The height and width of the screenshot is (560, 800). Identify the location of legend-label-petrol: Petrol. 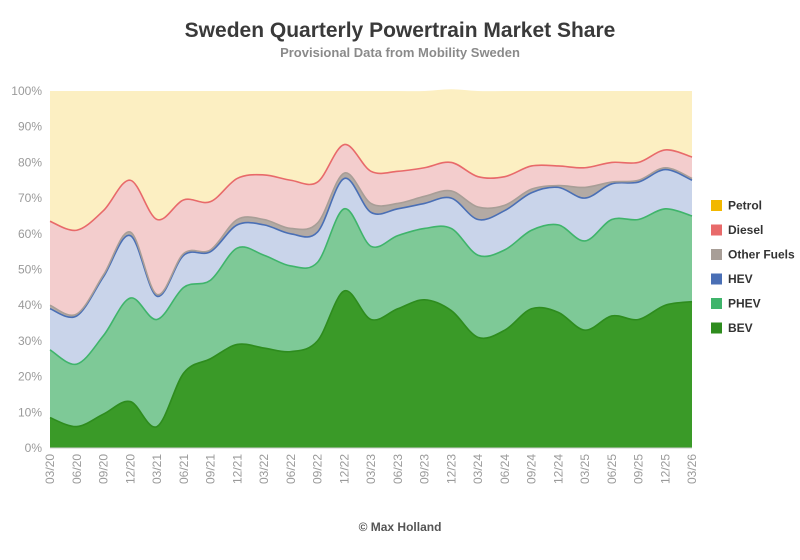
(745, 206).